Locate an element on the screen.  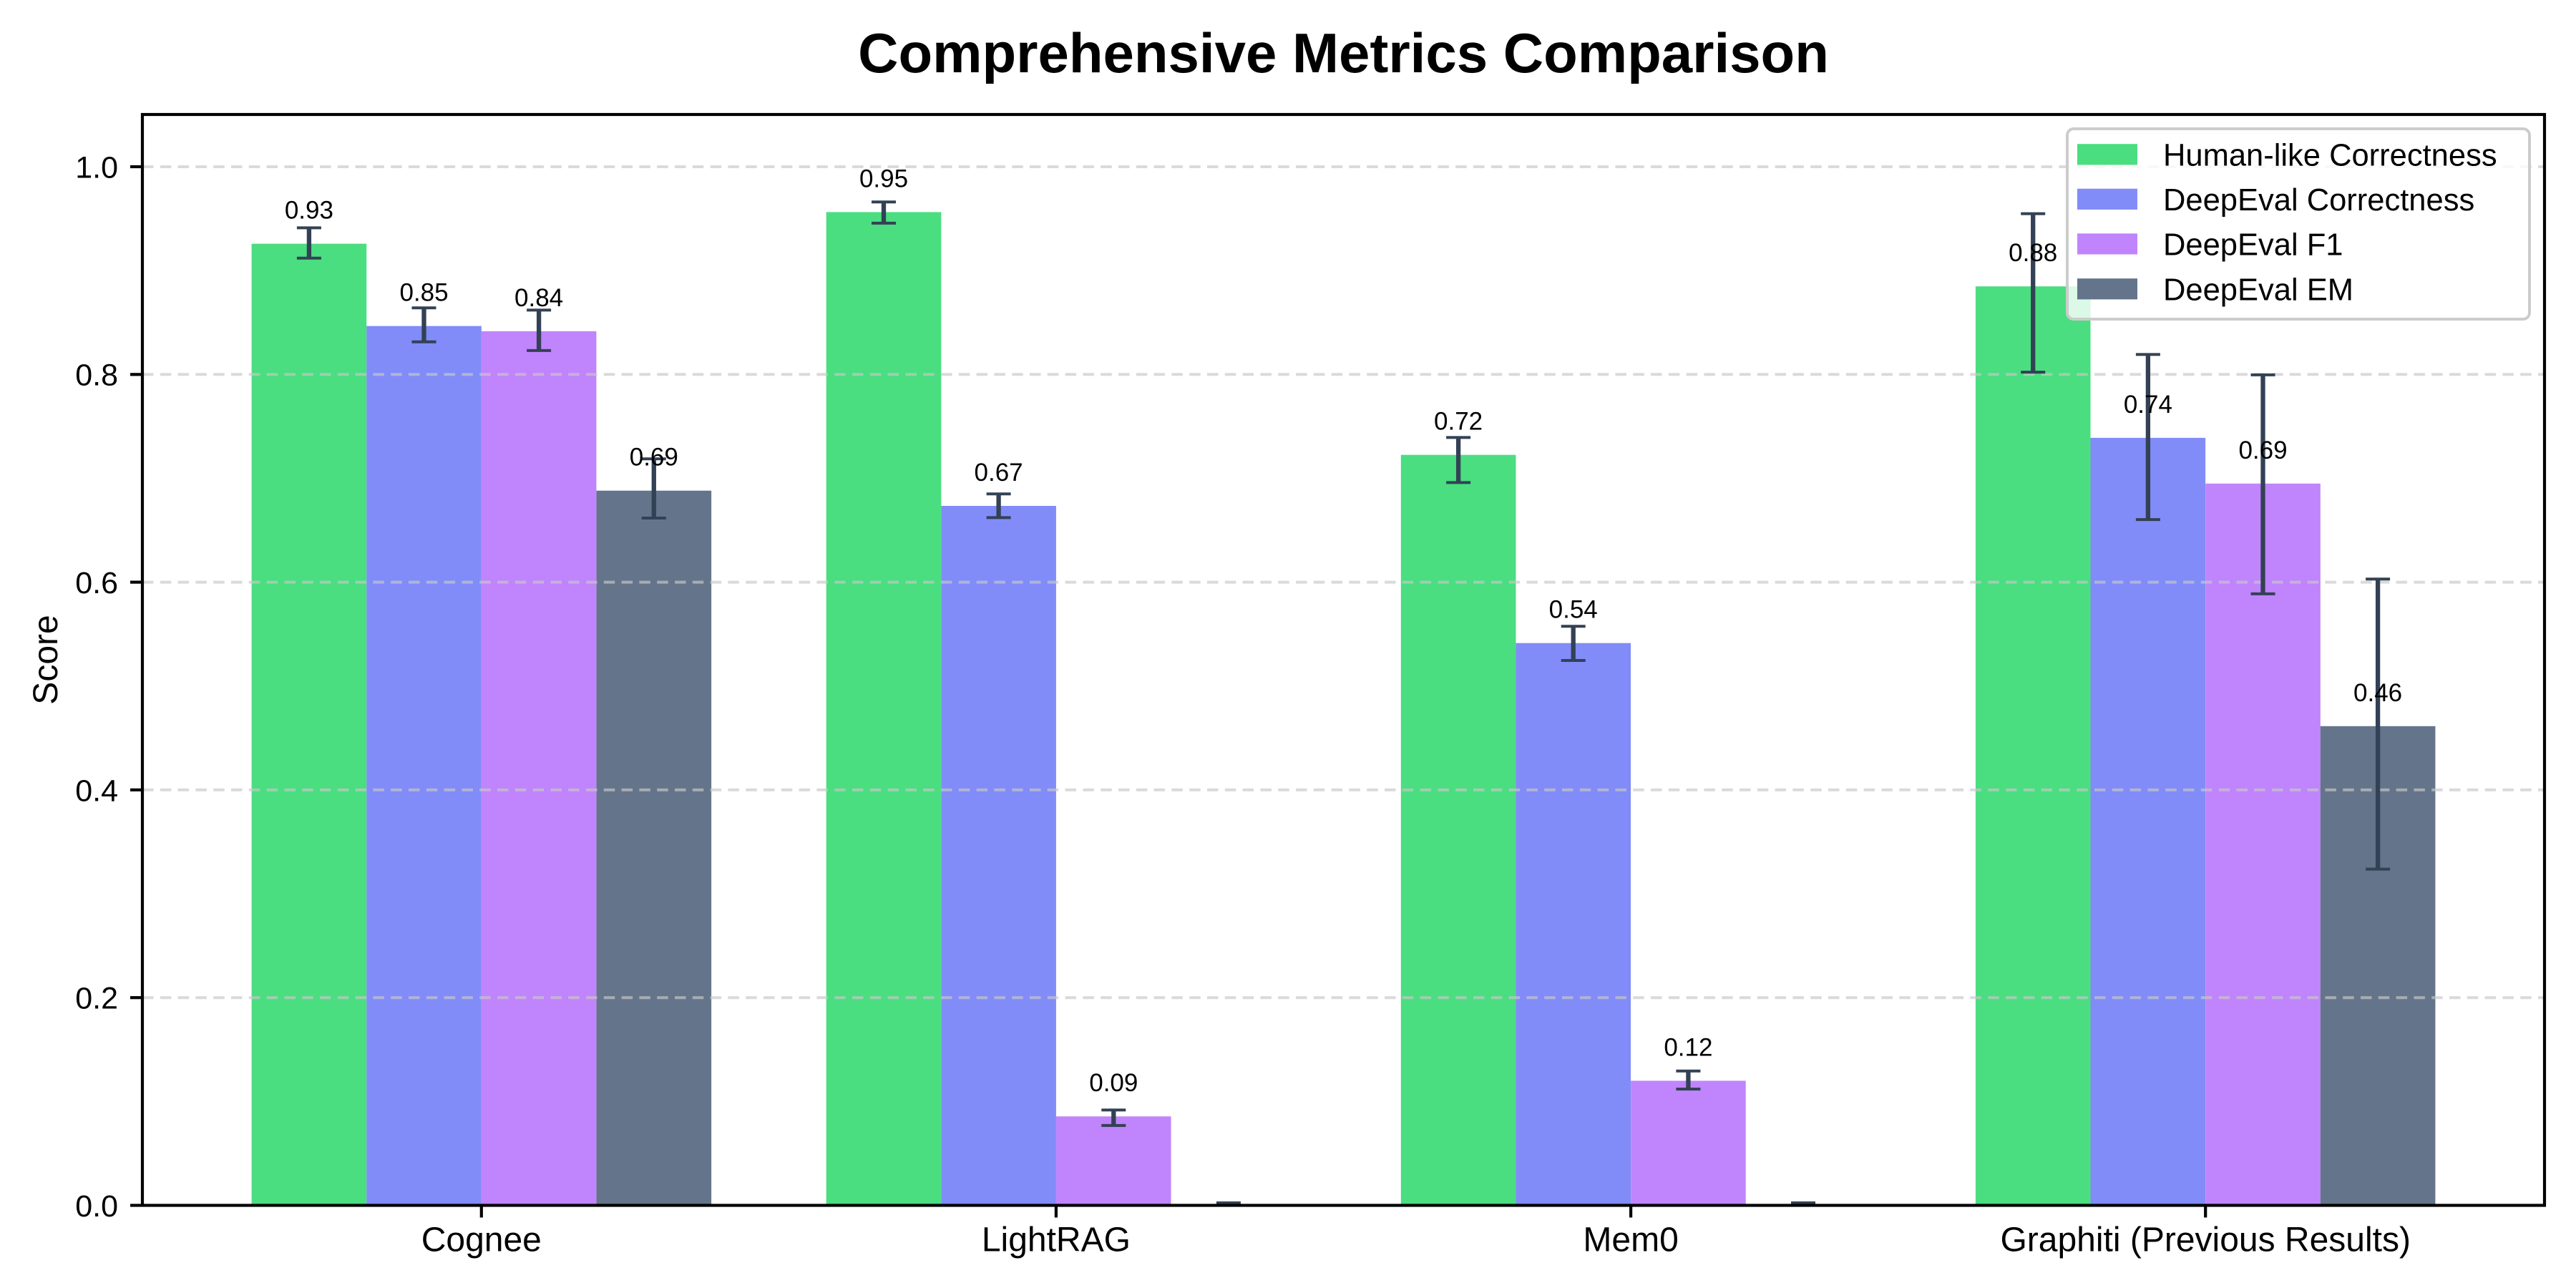
svg-text: 0.8 is located at coordinates (96, 375).